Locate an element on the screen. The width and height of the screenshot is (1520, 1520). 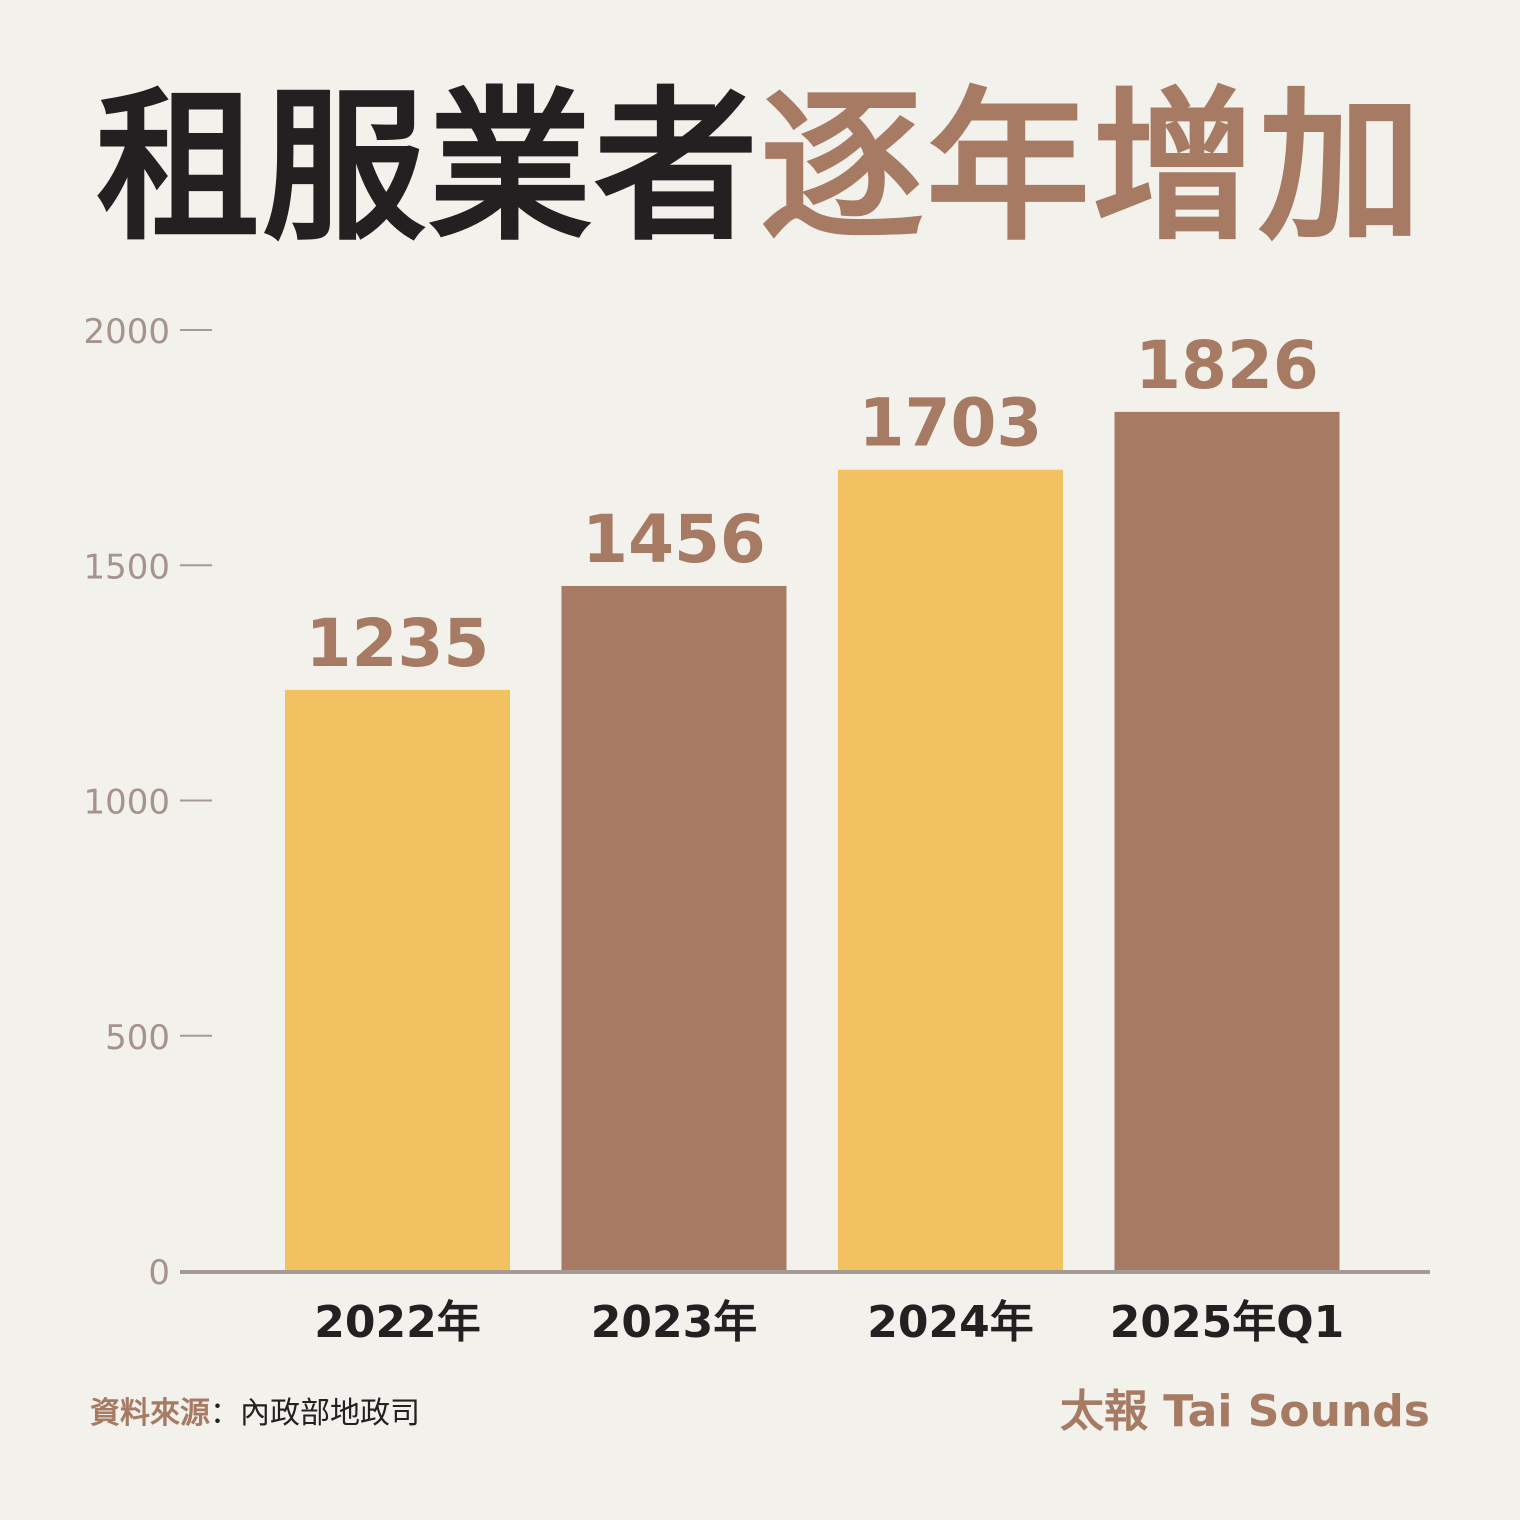
chart-title: 租服業者逐年增加 is located at coordinates (760, 168).